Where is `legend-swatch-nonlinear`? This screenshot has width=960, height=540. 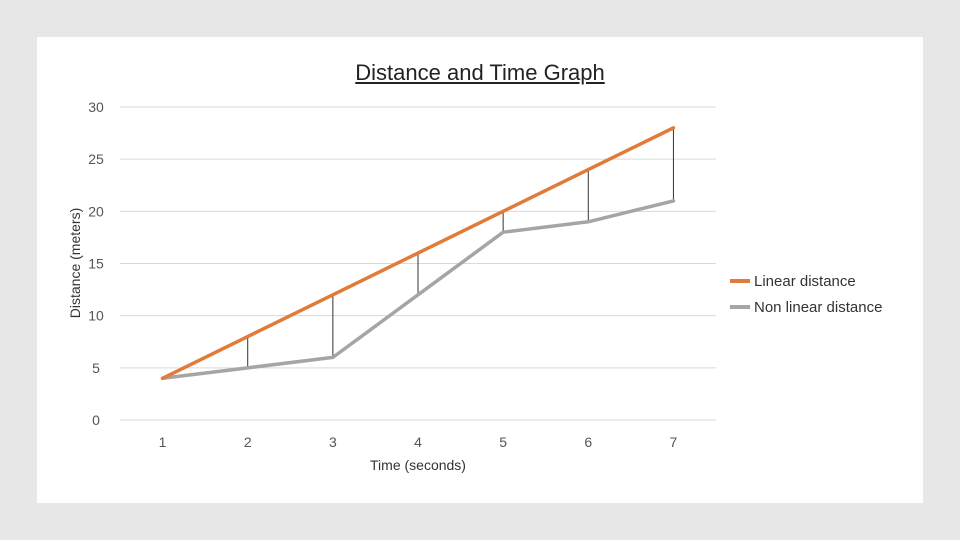 legend-swatch-nonlinear is located at coordinates (740, 307).